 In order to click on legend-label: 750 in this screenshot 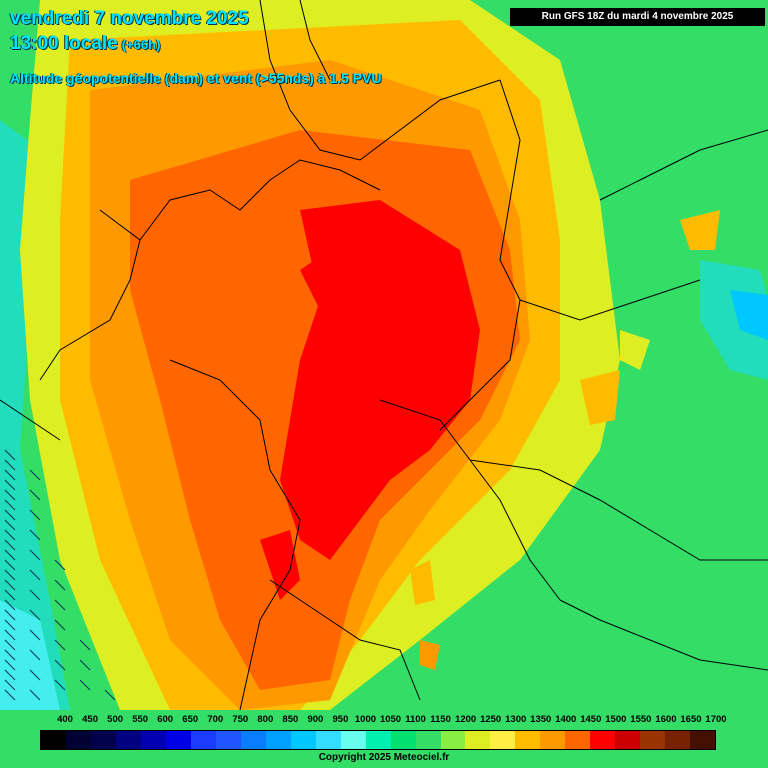, I will do `click(240, 719)`.